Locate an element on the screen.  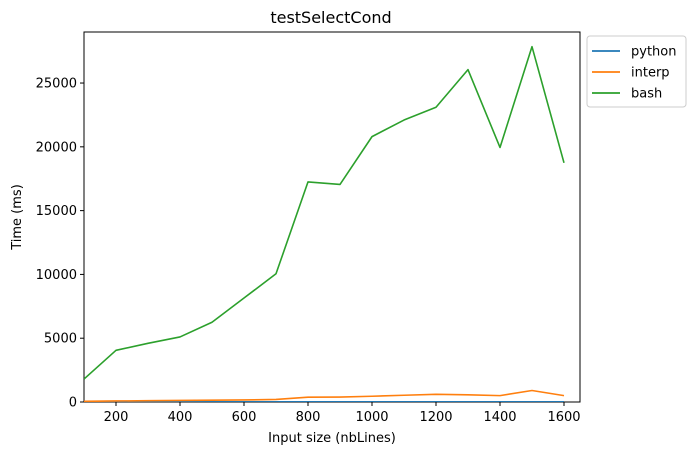
y-tick-label: 20000 is located at coordinates (56, 147).